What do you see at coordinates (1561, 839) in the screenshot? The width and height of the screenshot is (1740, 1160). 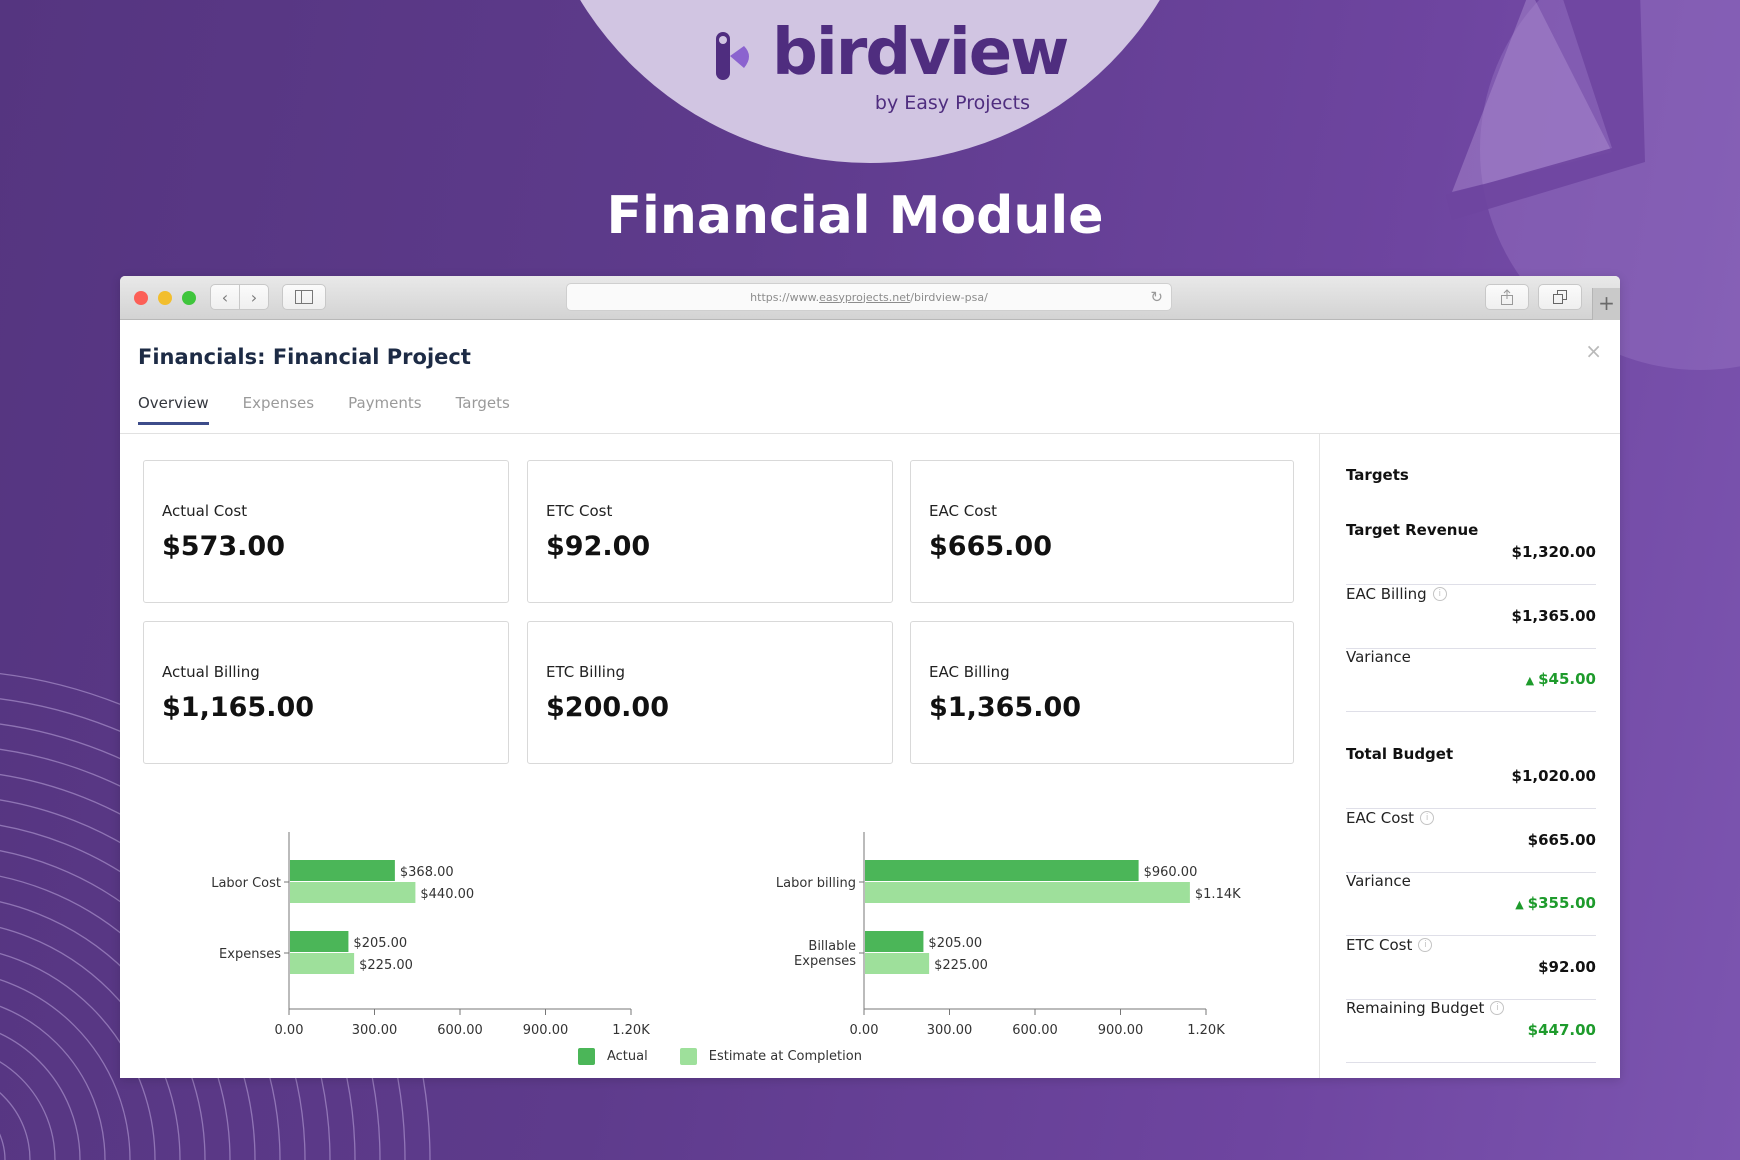 I see `target-value: $665.00` at bounding box center [1561, 839].